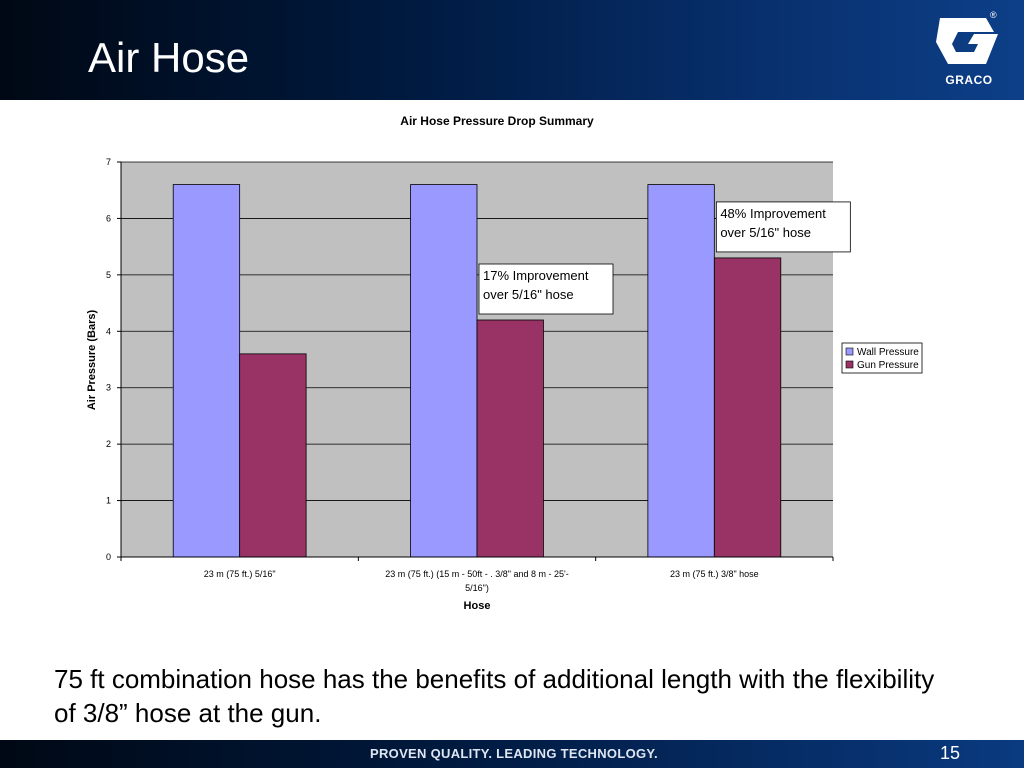 This screenshot has width=1024, height=768. I want to click on registered-mark: ®, so click(993, 15).